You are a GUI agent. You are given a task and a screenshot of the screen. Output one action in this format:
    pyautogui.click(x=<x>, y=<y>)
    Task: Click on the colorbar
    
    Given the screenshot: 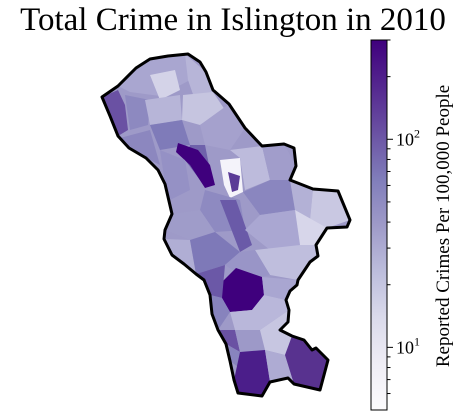 What is the action you would take?
    pyautogui.click(x=379, y=225)
    